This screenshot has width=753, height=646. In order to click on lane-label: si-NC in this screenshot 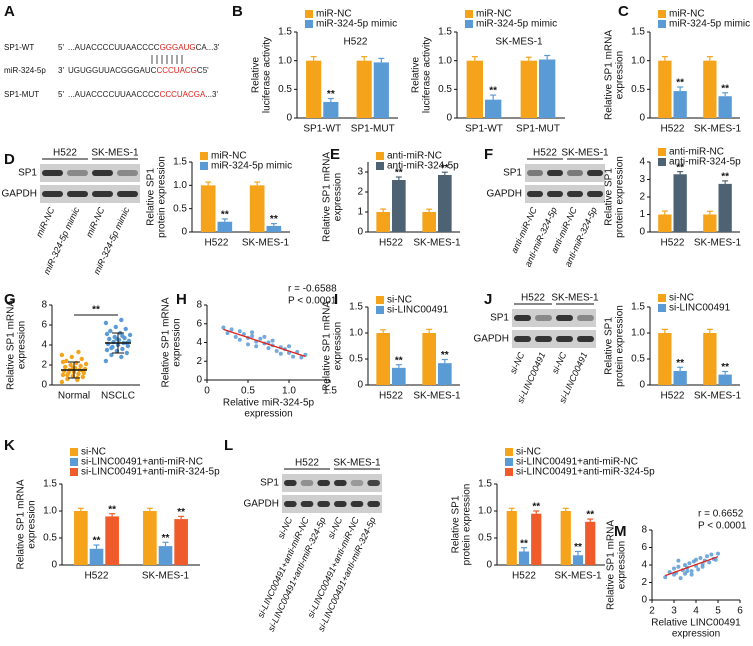, I will do `click(517, 362)`.